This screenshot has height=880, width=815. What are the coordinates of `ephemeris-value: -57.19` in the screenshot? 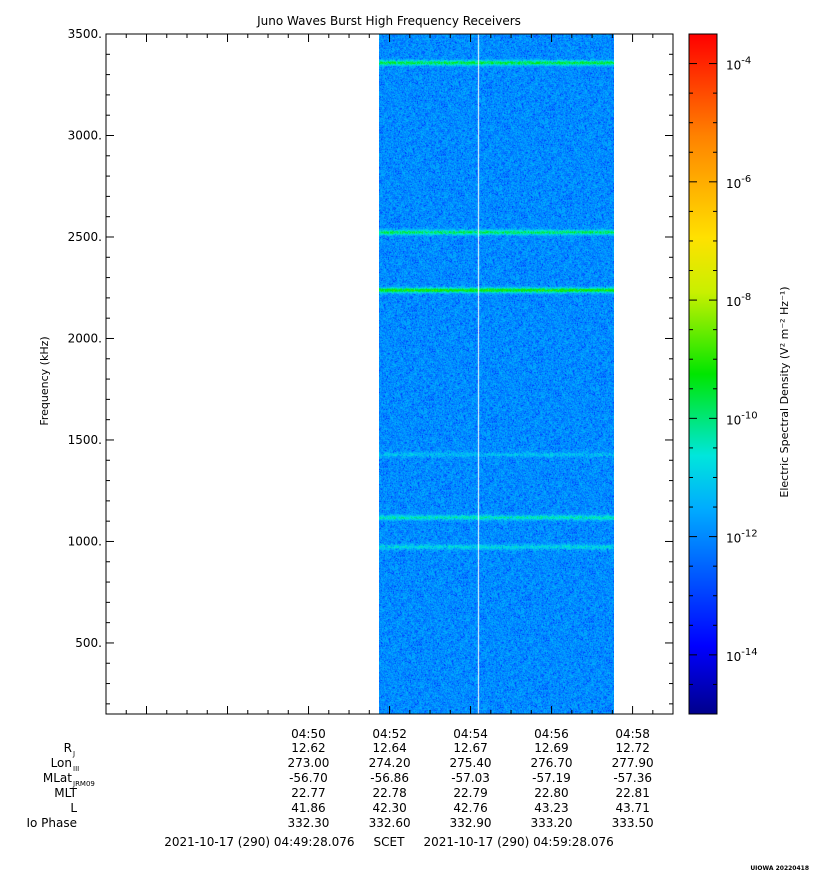 It's located at (551, 778).